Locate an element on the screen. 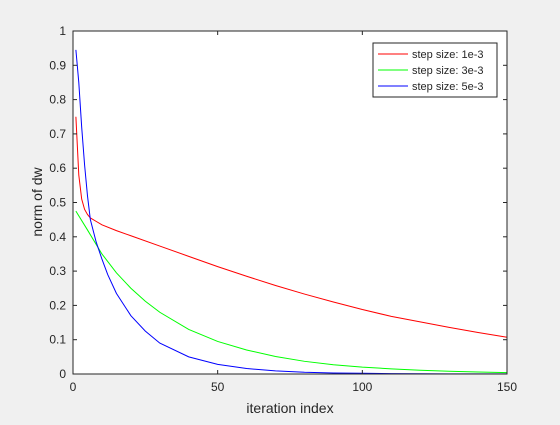  y-tick-label: 0.5 is located at coordinates (57, 203).